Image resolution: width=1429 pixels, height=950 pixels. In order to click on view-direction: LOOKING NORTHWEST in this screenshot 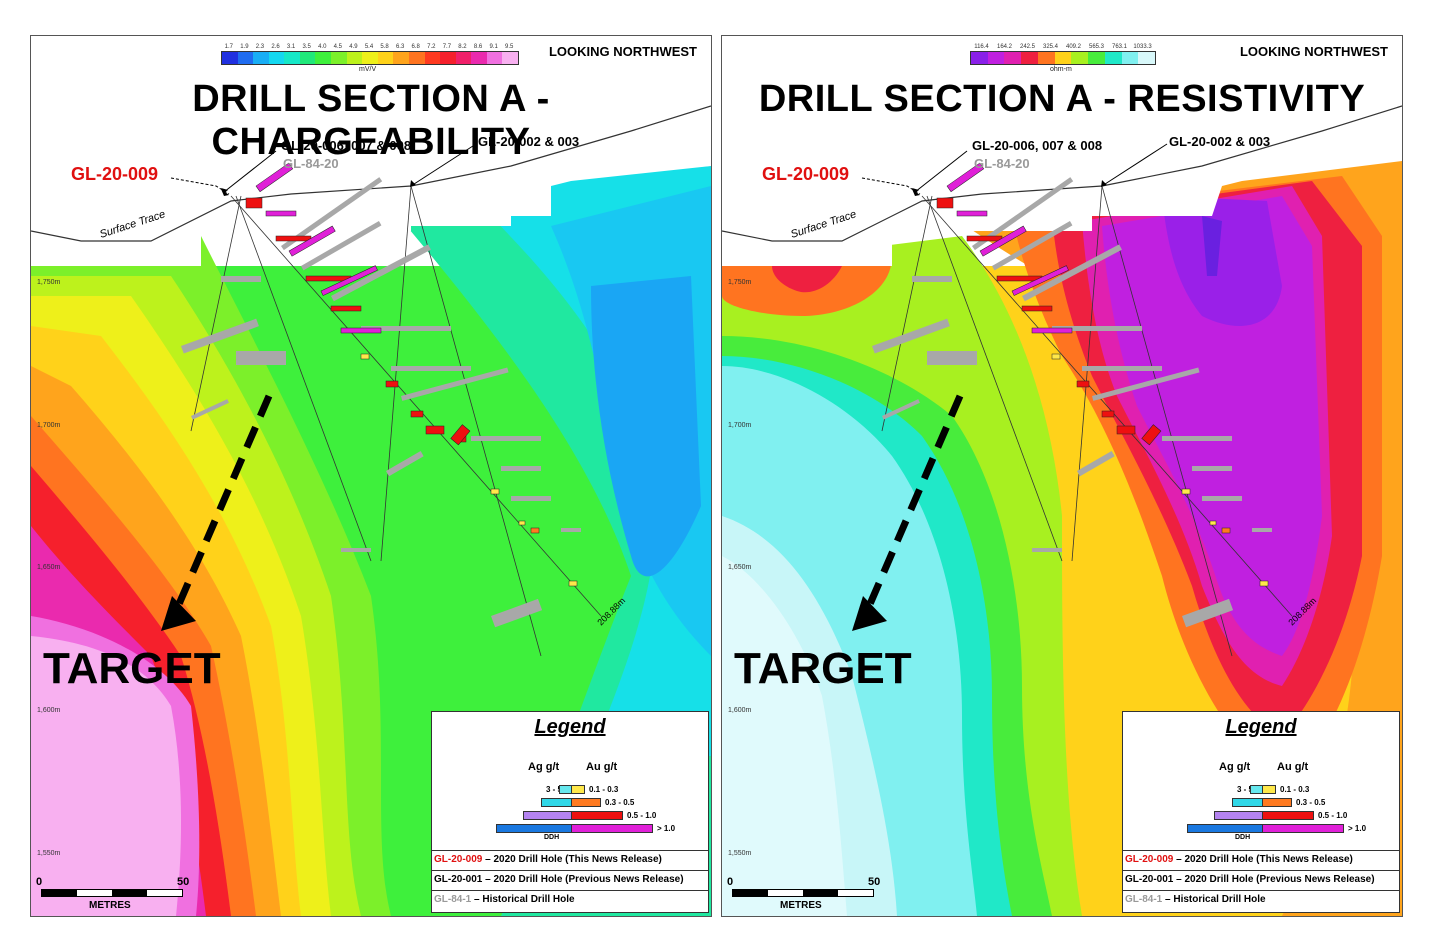, I will do `click(1313, 51)`.